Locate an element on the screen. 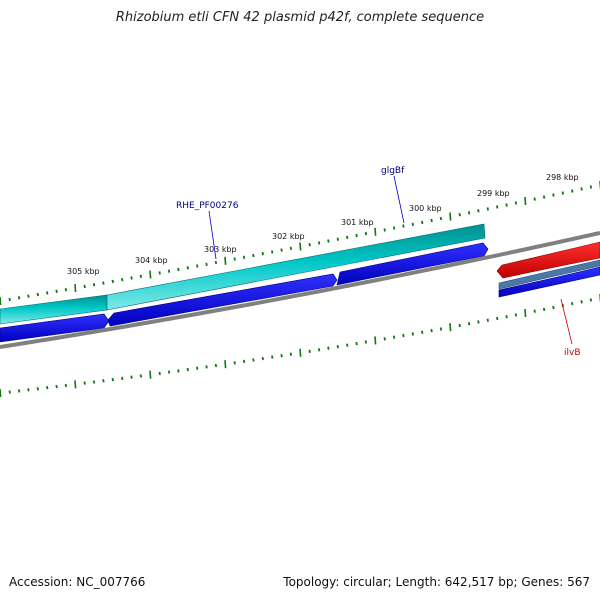 The width and height of the screenshot is (600, 600). feature-blue-right is located at coordinates (549, 282).